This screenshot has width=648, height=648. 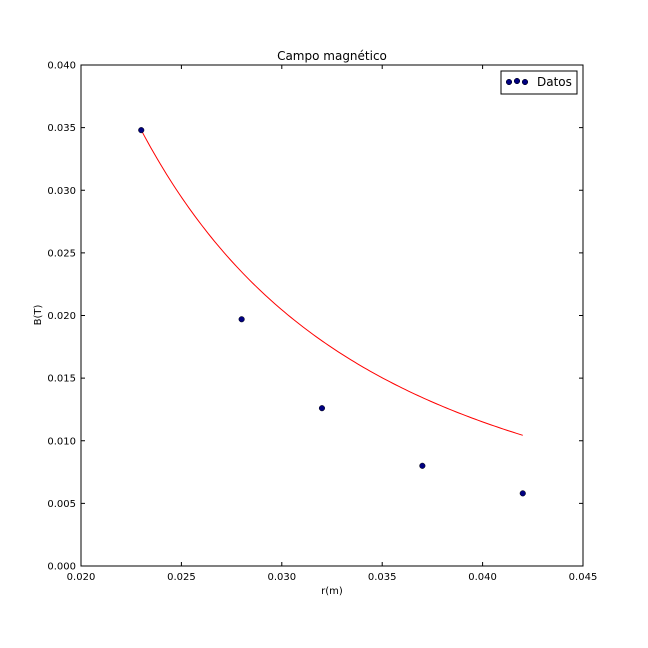 I want to click on y-tick-label: 0.000, so click(x=61, y=567).